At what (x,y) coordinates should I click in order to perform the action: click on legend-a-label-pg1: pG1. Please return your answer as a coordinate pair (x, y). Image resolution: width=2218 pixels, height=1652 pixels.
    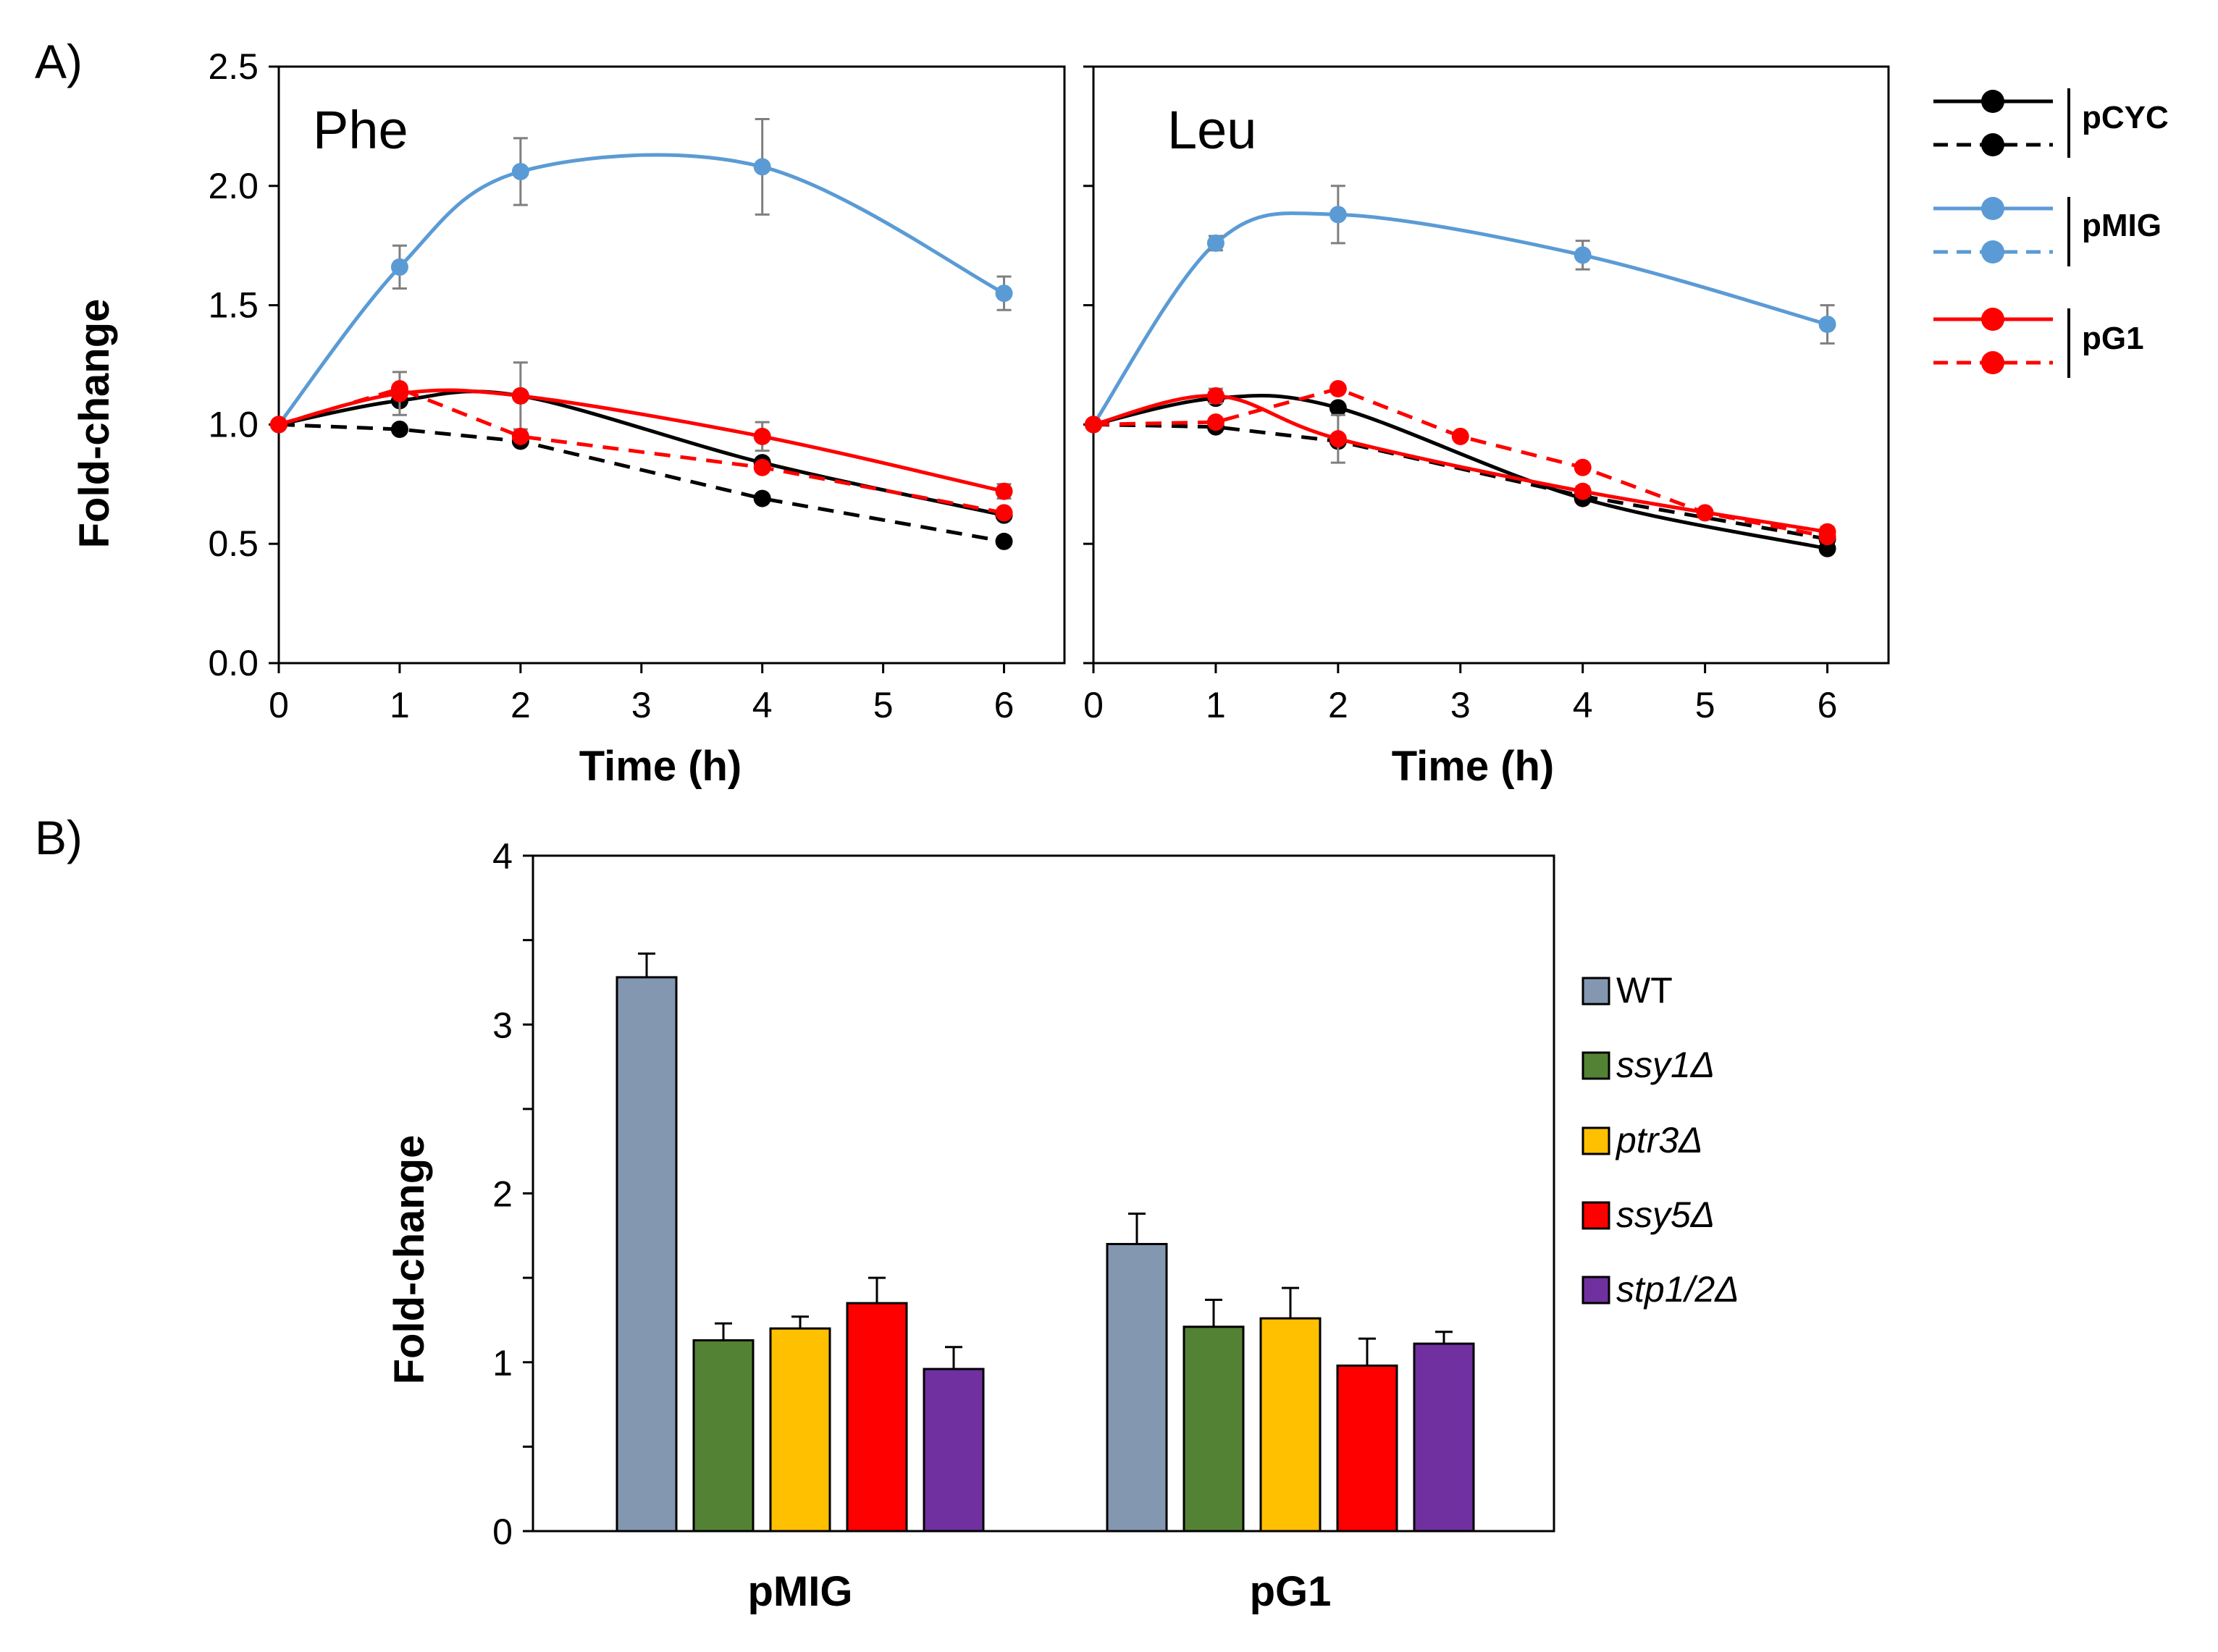
    Looking at the image, I should click on (2113, 339).